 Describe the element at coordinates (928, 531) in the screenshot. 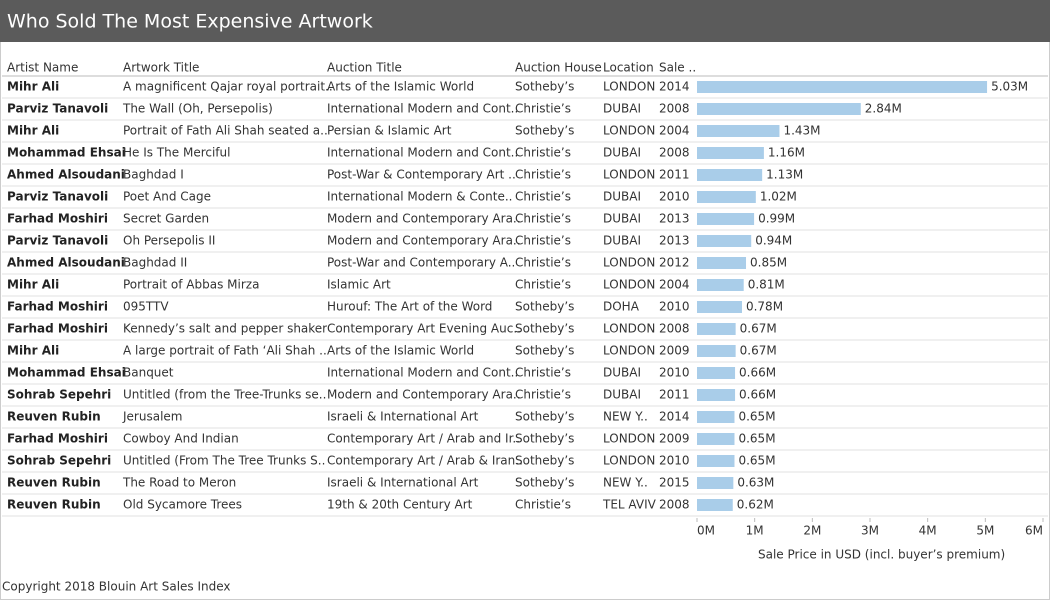

I see `x-tick-label: 4M` at that location.